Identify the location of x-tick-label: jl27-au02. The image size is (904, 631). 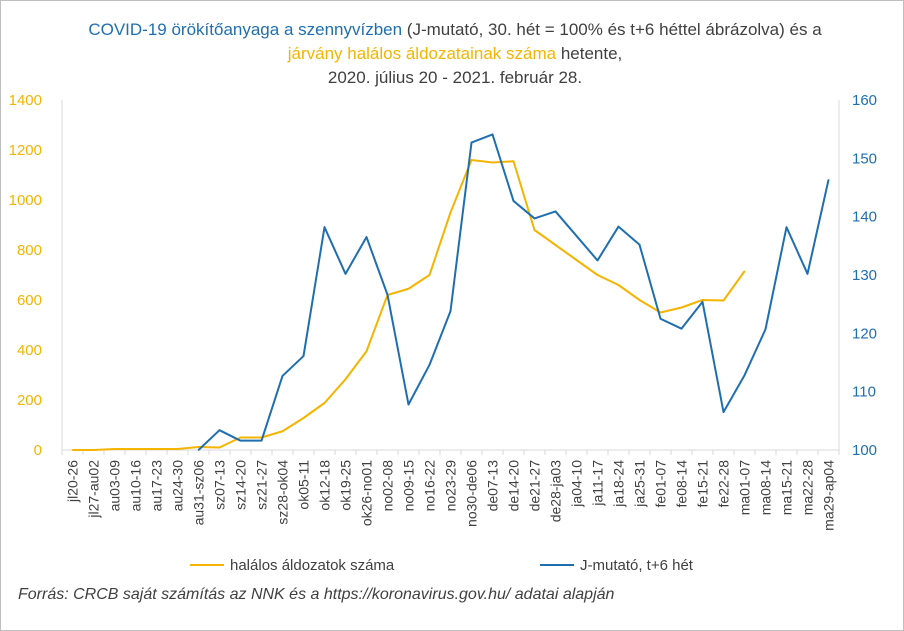
(94, 489).